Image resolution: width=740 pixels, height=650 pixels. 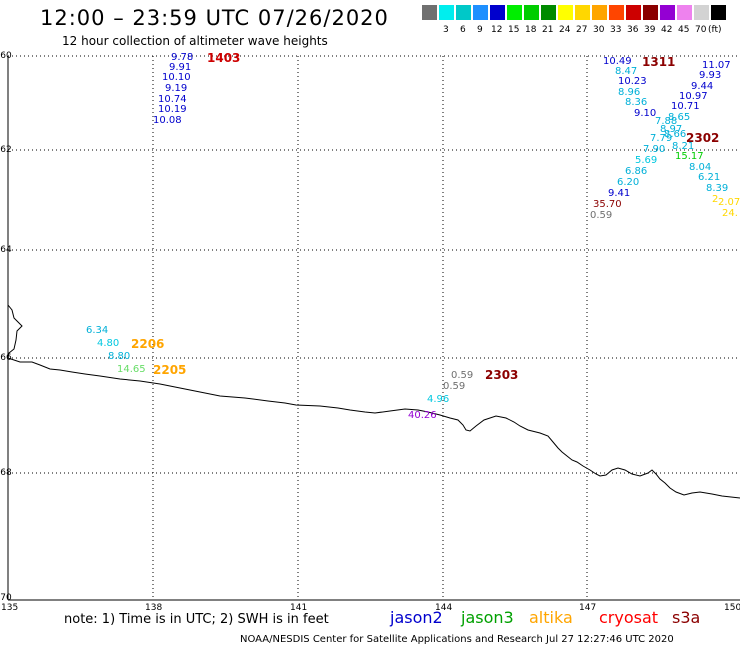 I want to click on satellite-legend-cryosat: cryosat, so click(x=629, y=617).